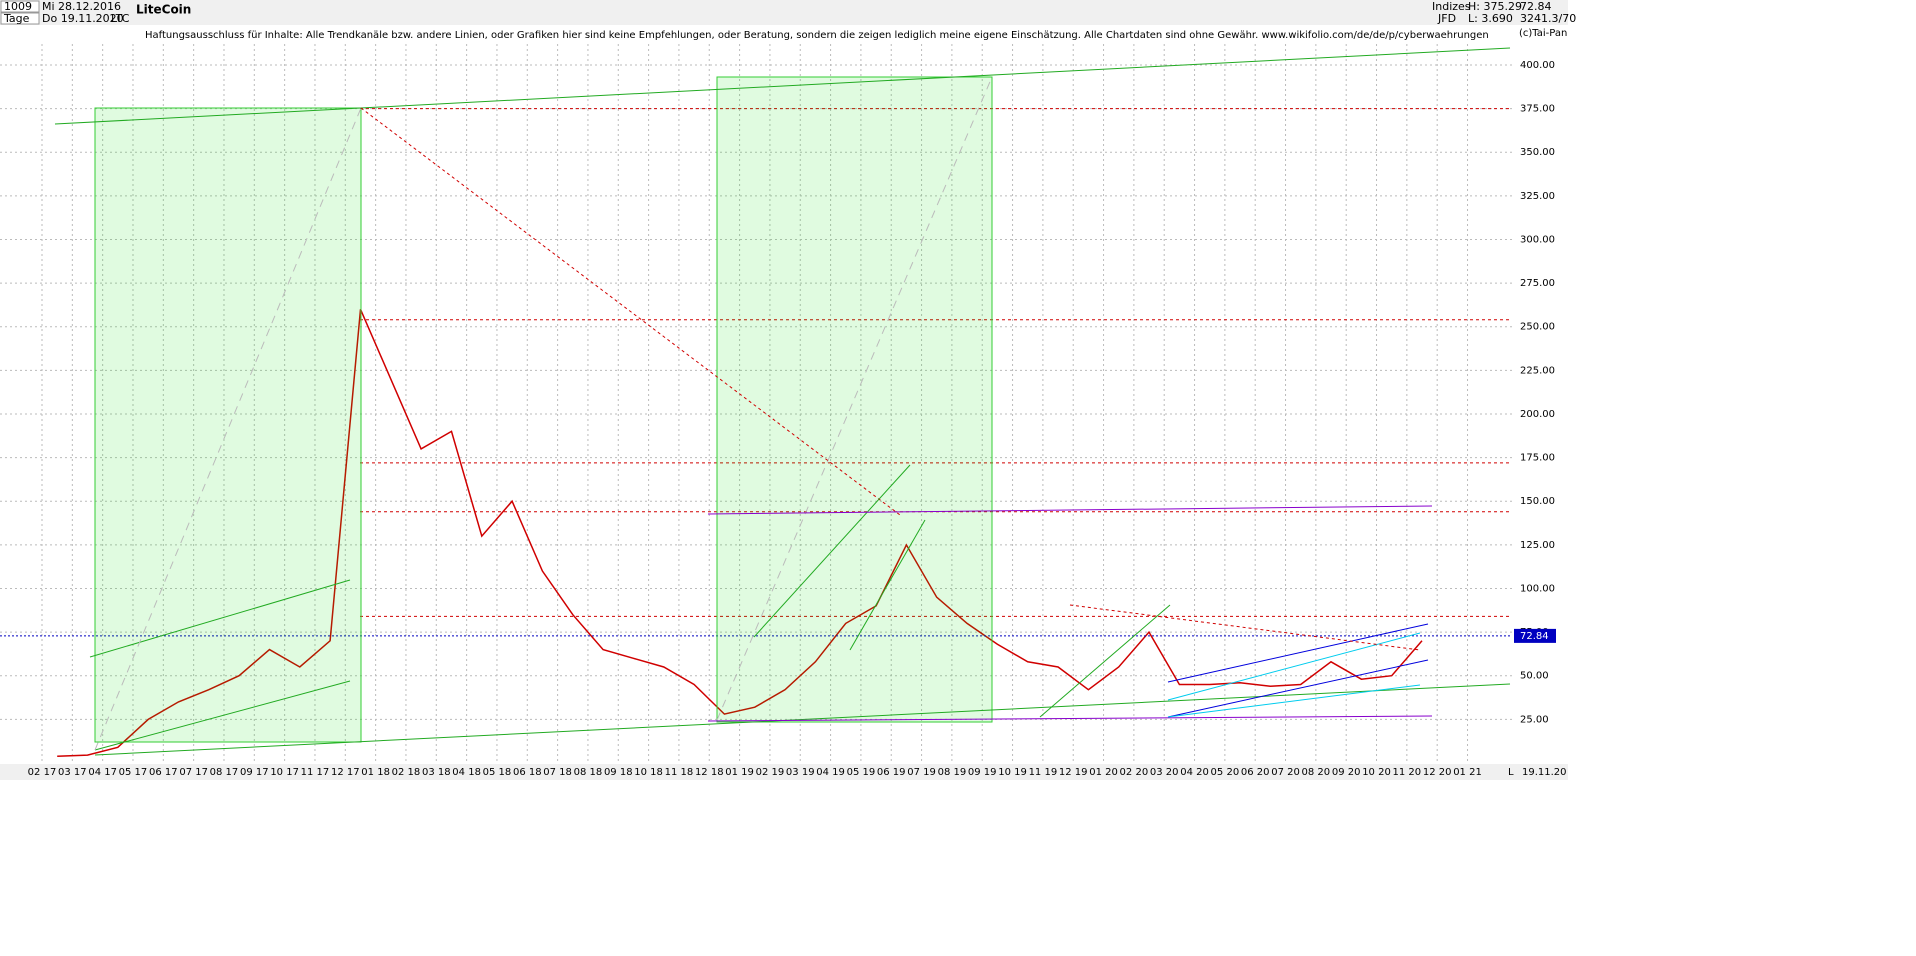 The width and height of the screenshot is (1916, 956). I want to click on x-tick-label: 08 17, so click(224, 772).